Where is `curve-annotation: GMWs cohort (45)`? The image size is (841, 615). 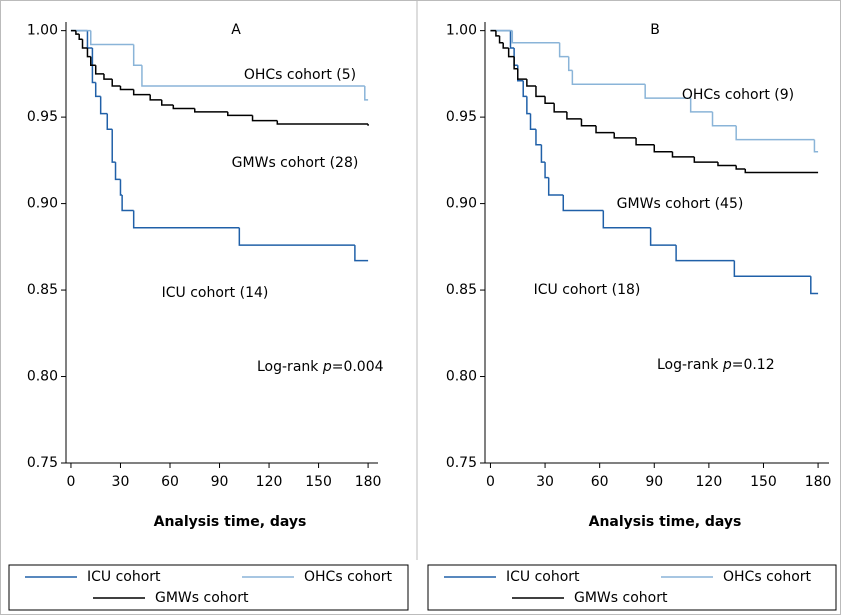 curve-annotation: GMWs cohort (45) is located at coordinates (680, 204).